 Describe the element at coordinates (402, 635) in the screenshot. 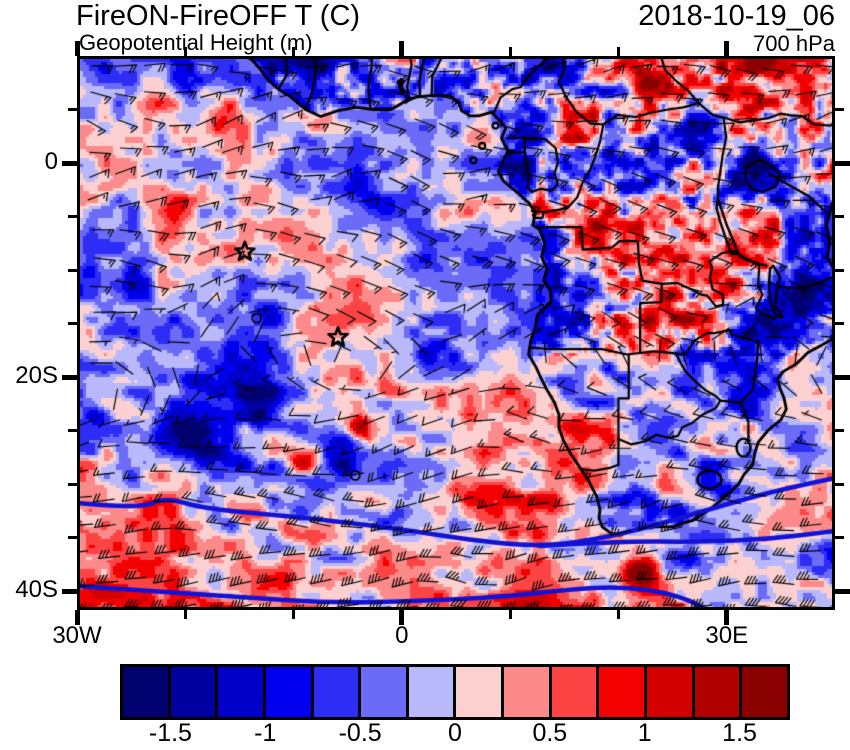

I see `lon-tick-label: 0` at that location.